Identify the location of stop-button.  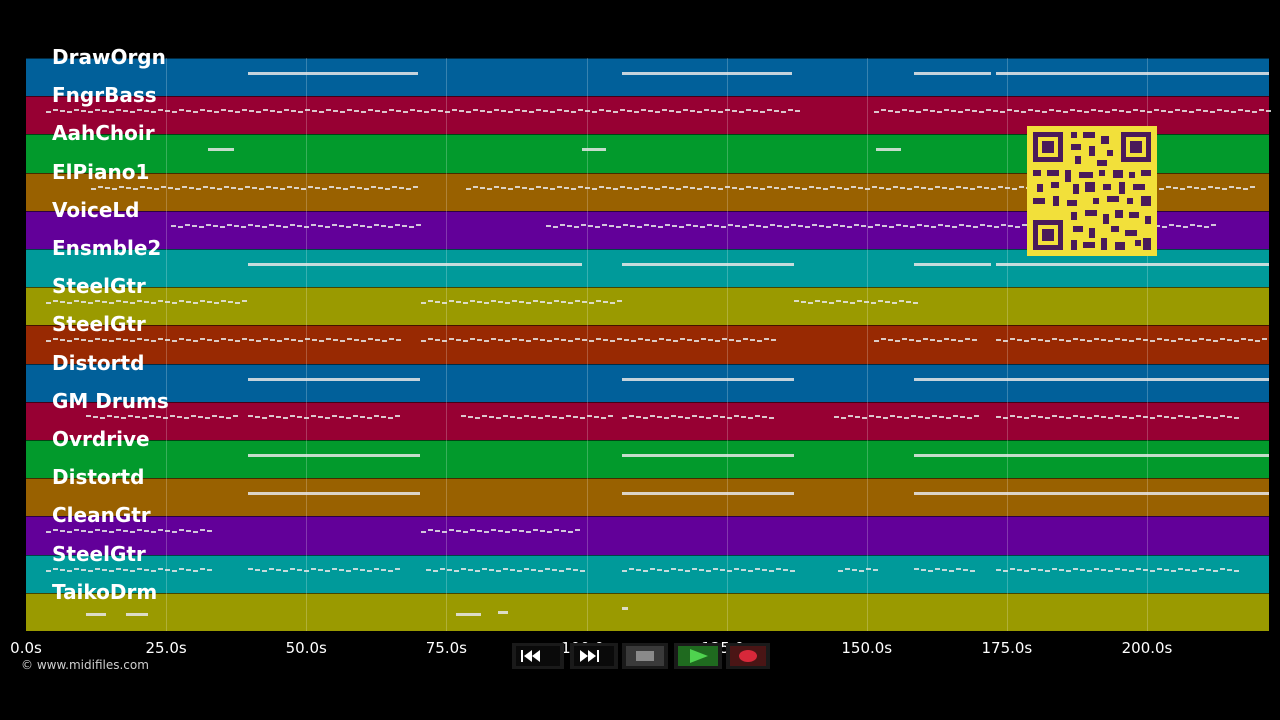
(645, 656).